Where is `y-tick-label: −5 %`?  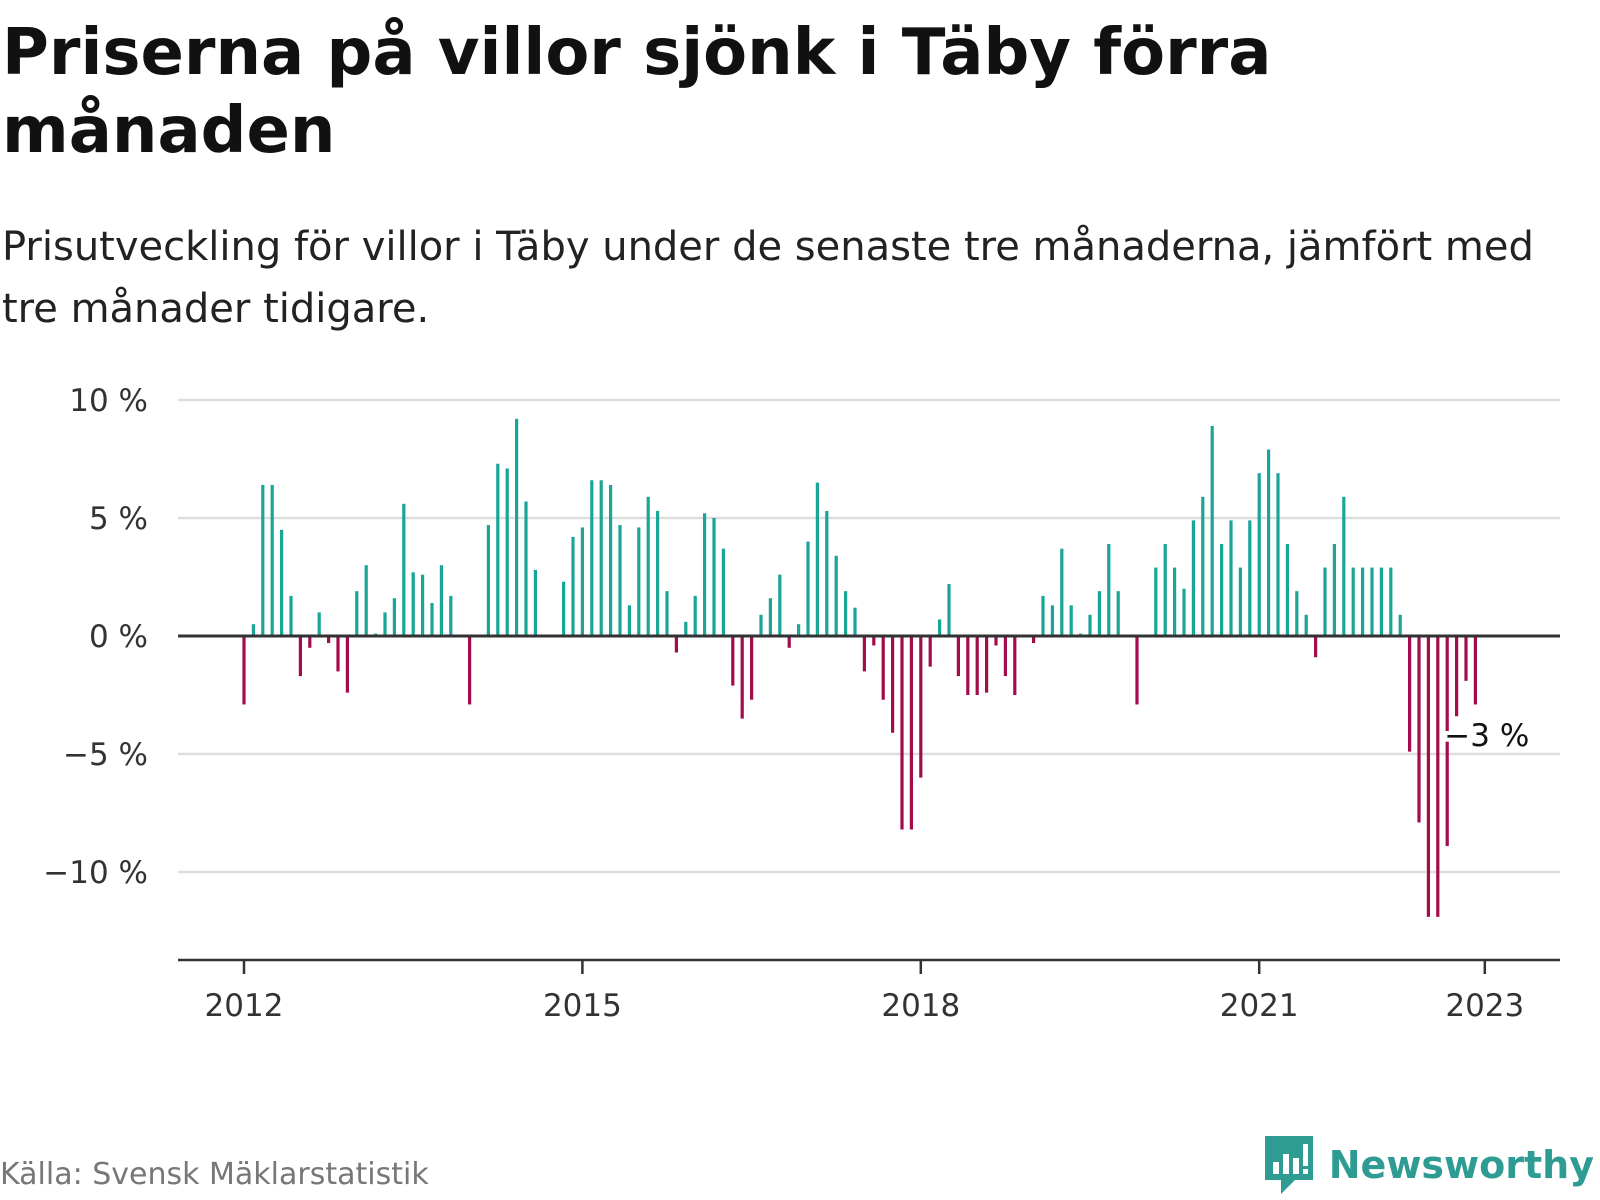
y-tick-label: −5 % is located at coordinates (105, 755).